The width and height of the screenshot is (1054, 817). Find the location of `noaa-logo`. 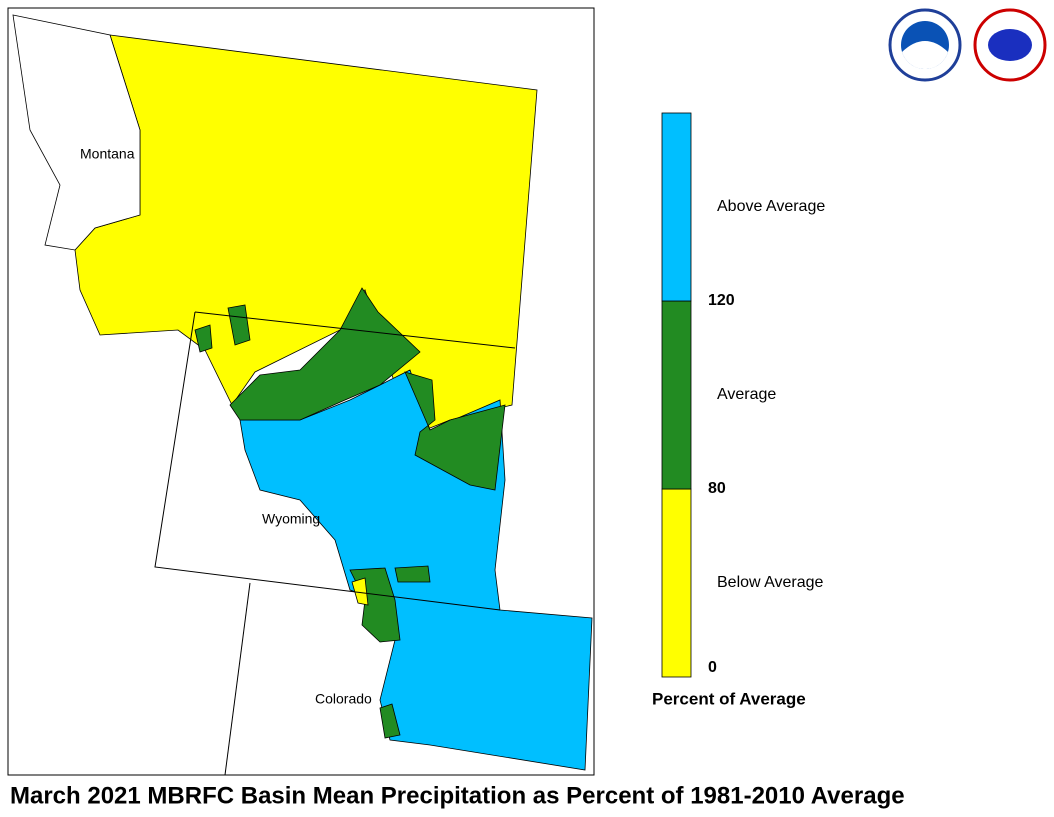

noaa-logo is located at coordinates (925, 55).